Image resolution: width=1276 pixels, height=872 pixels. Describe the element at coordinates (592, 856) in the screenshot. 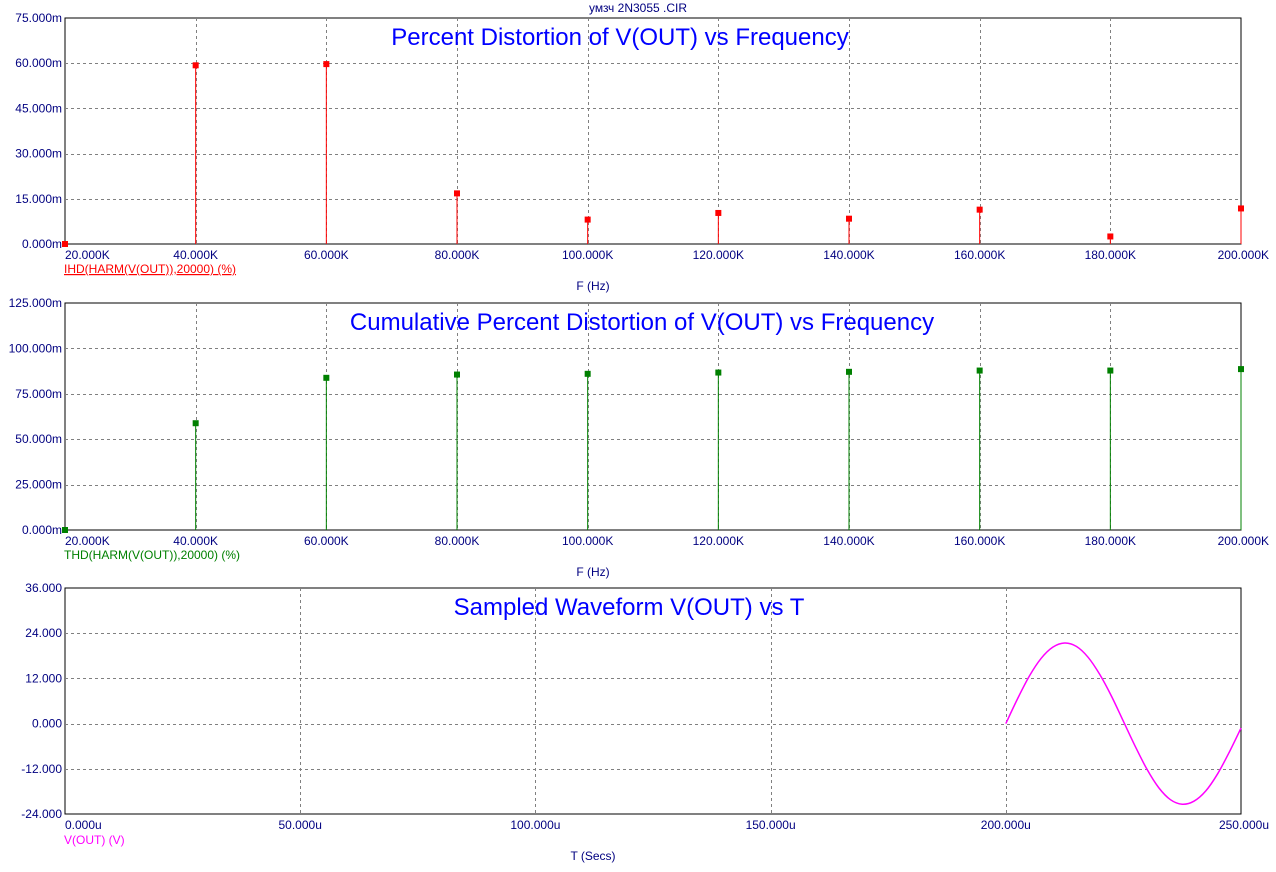

I see `x-axis-label: T (Secs)` at that location.